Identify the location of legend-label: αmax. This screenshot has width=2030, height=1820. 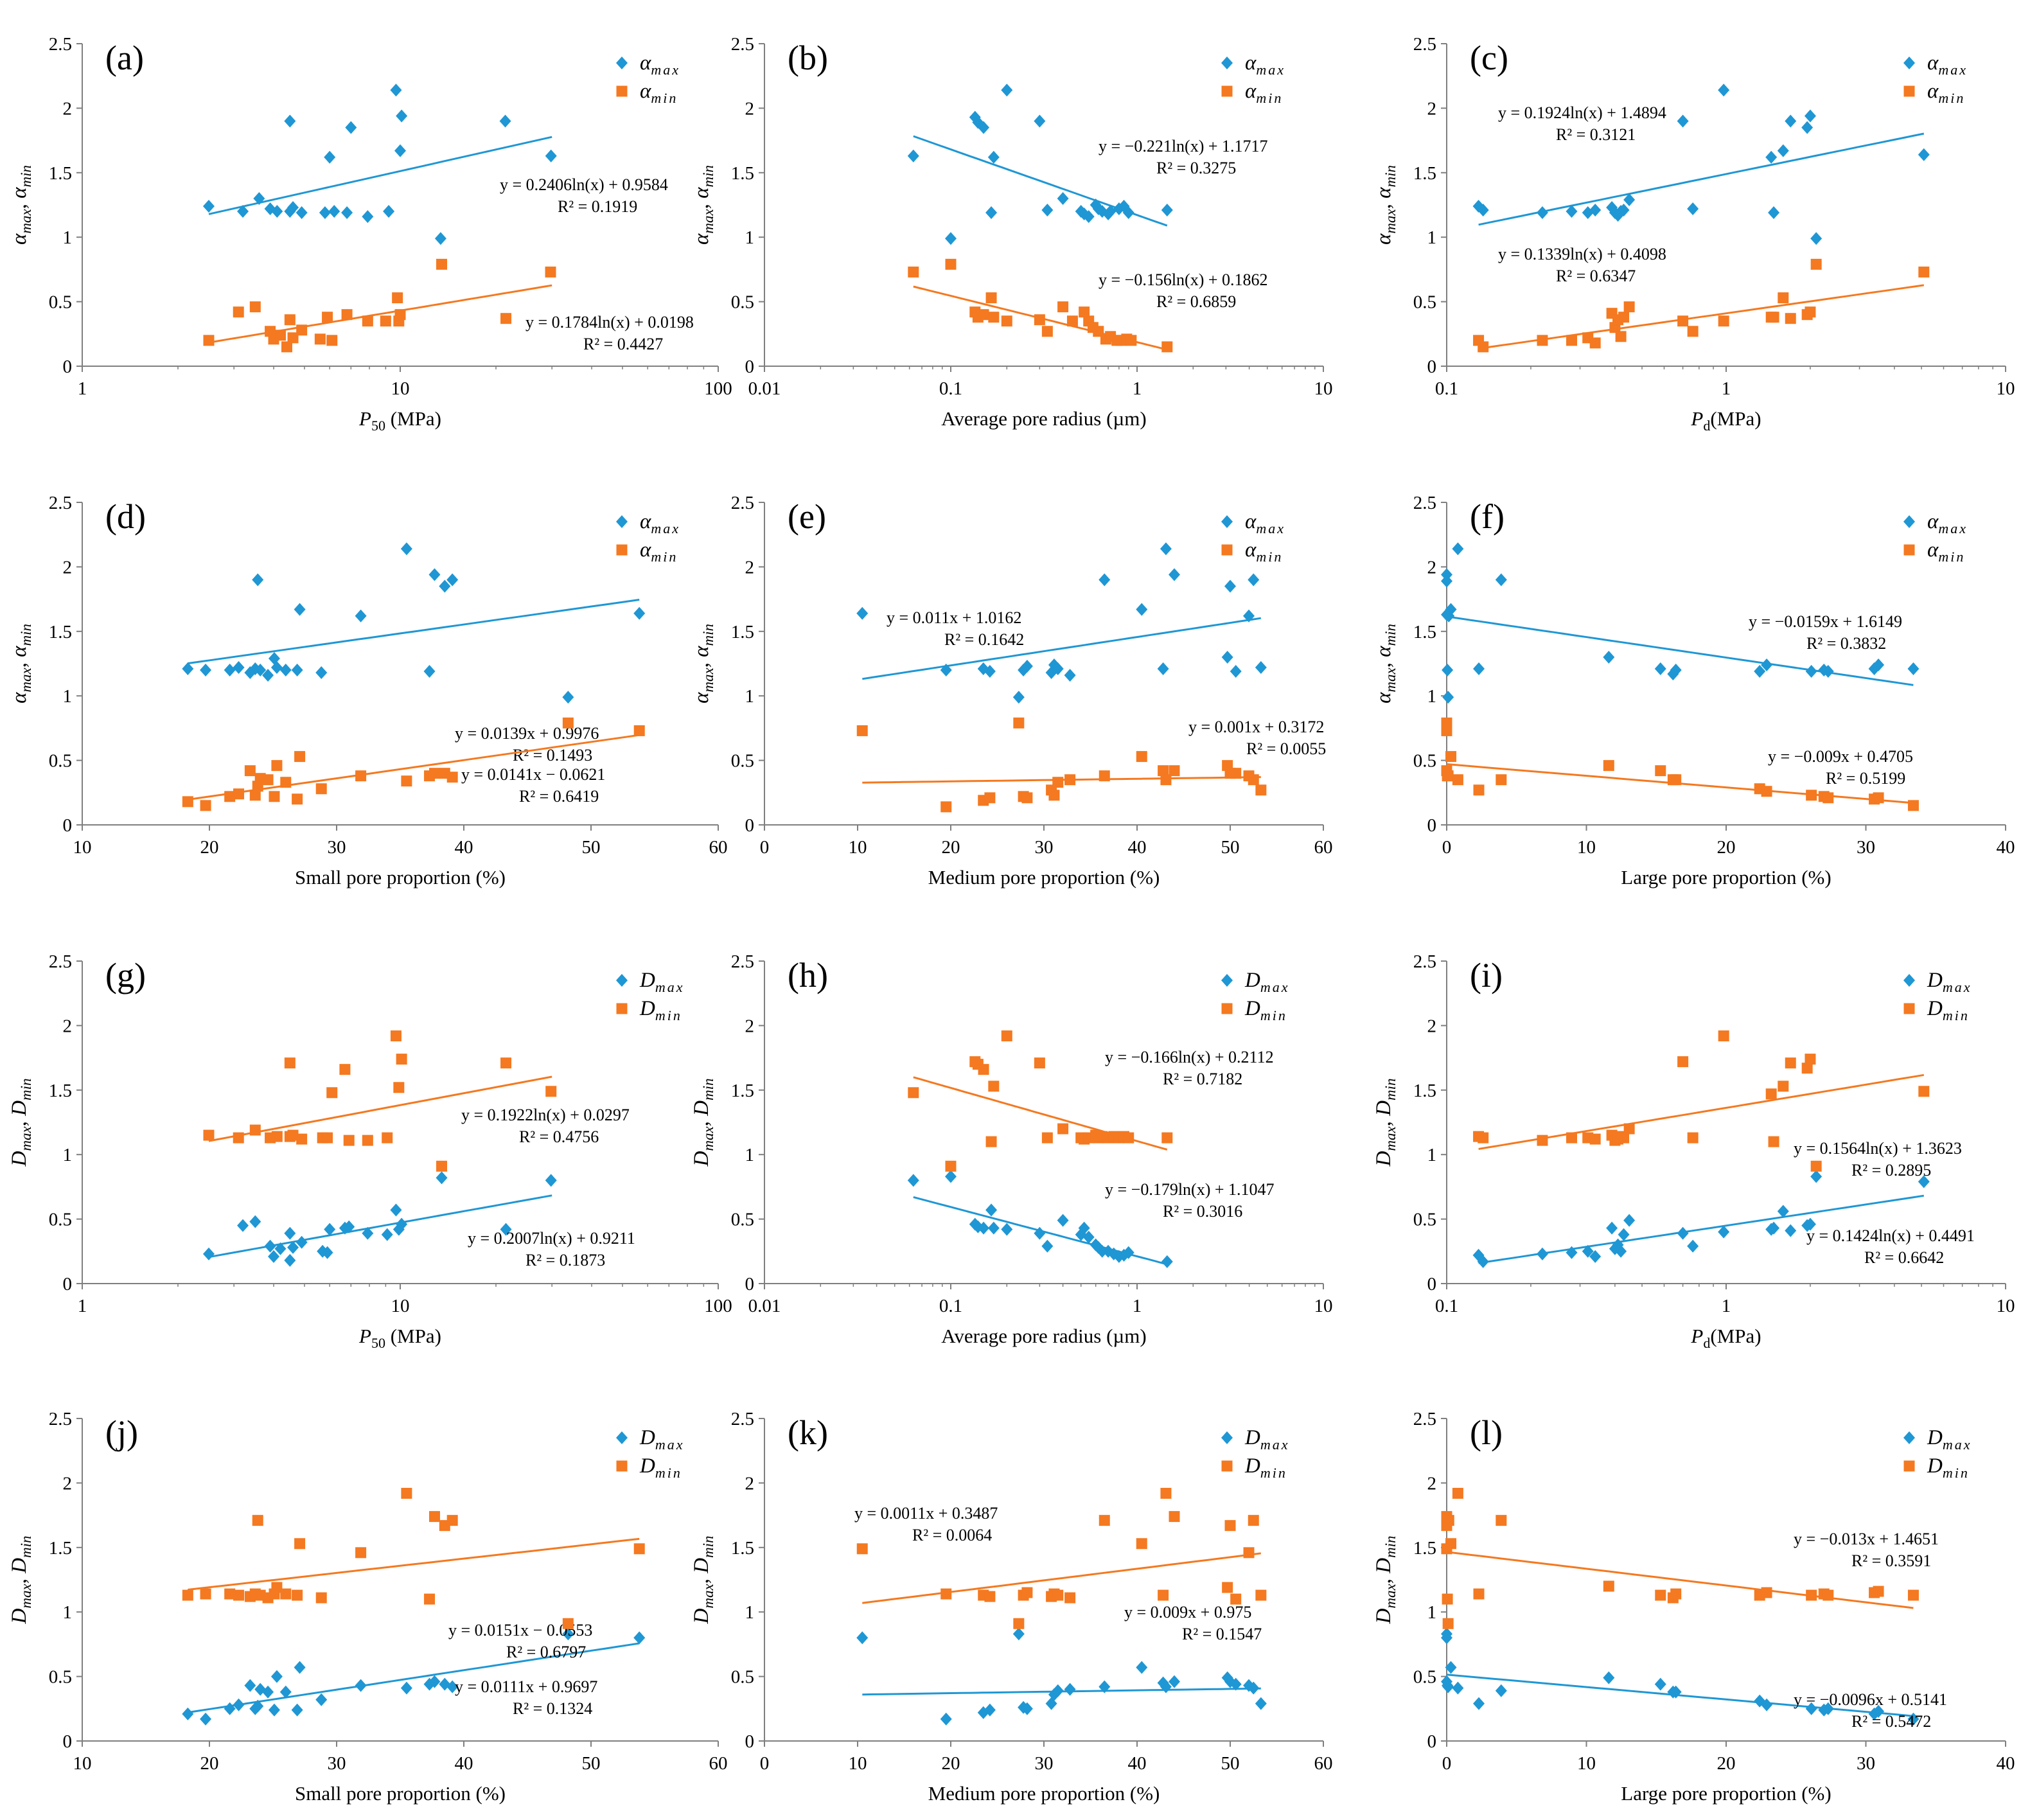
(1265, 523).